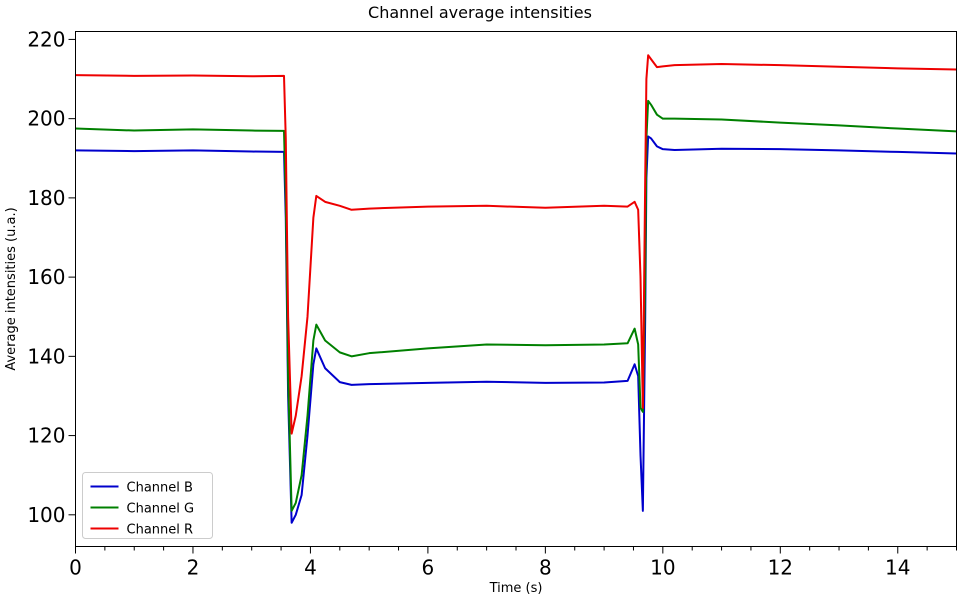 The image size is (960, 600). I want to click on x-tick-label: 4, so click(310, 568).